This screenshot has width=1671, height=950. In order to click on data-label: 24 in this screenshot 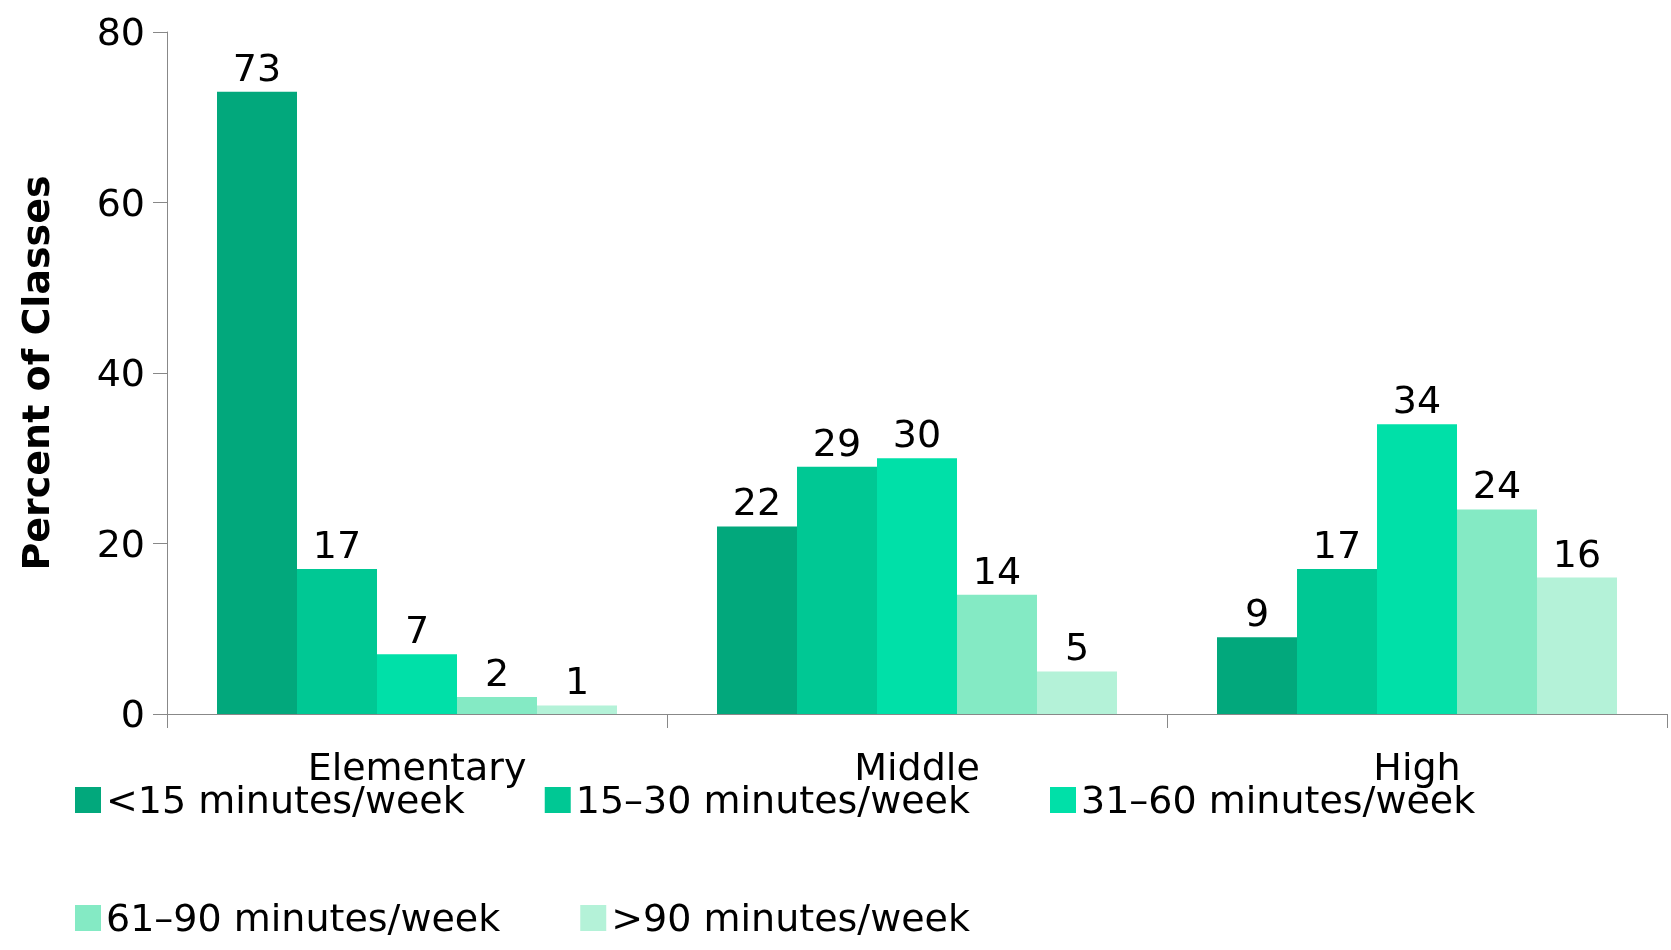, I will do `click(1497, 485)`.